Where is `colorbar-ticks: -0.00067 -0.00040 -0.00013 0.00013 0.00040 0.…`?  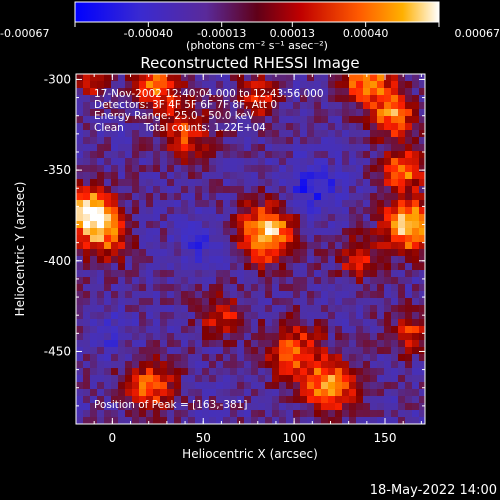
colorbar-ticks: -0.00067 -0.00040 -0.00013 0.00013 0.00040 0.… is located at coordinates (250, 31).